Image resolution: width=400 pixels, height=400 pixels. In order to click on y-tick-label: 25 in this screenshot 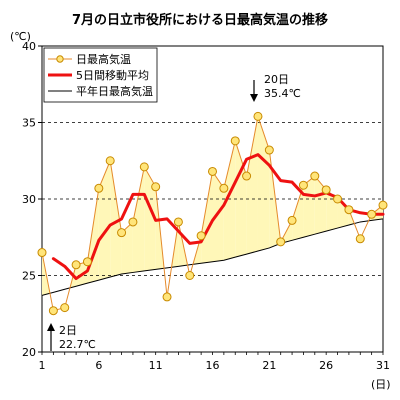, I will do `click(29, 276)`.